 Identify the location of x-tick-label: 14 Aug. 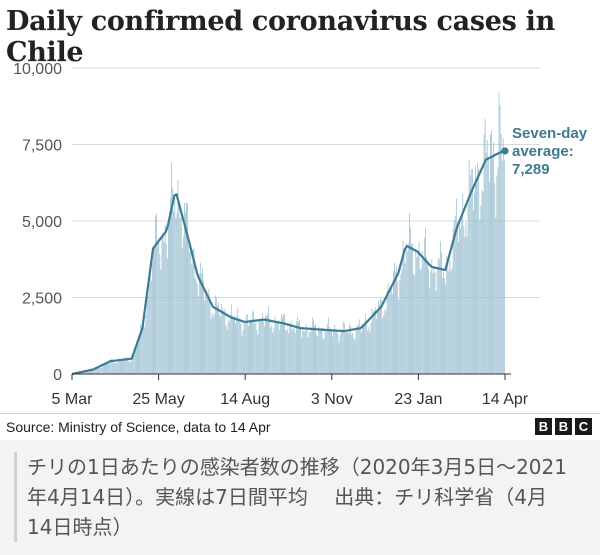
(245, 399).